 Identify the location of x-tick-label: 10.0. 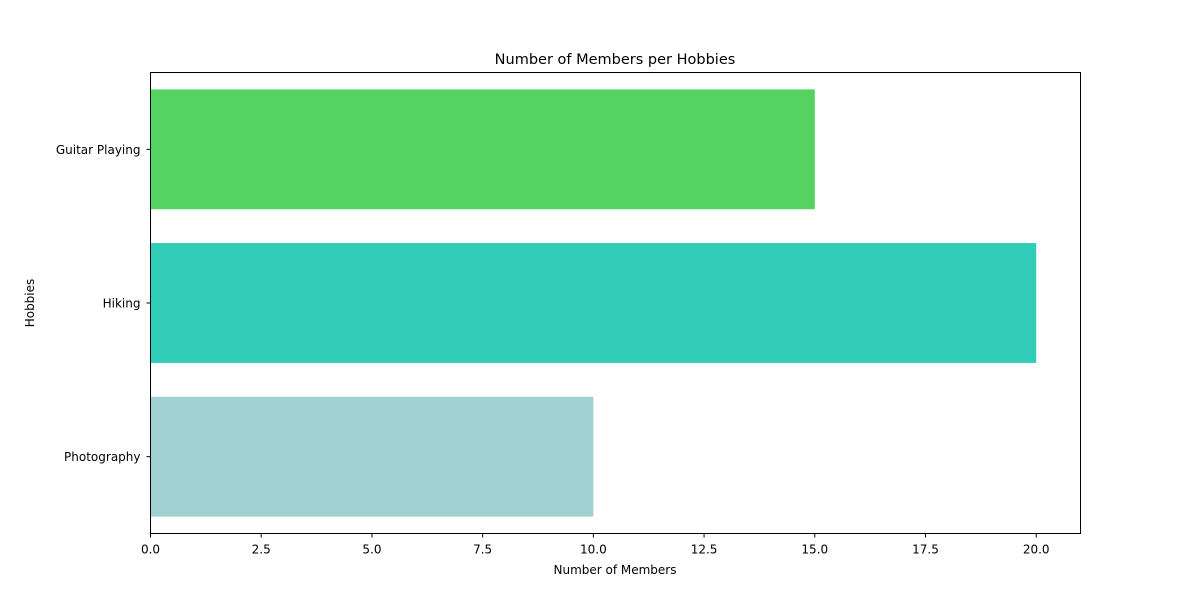
(593, 550).